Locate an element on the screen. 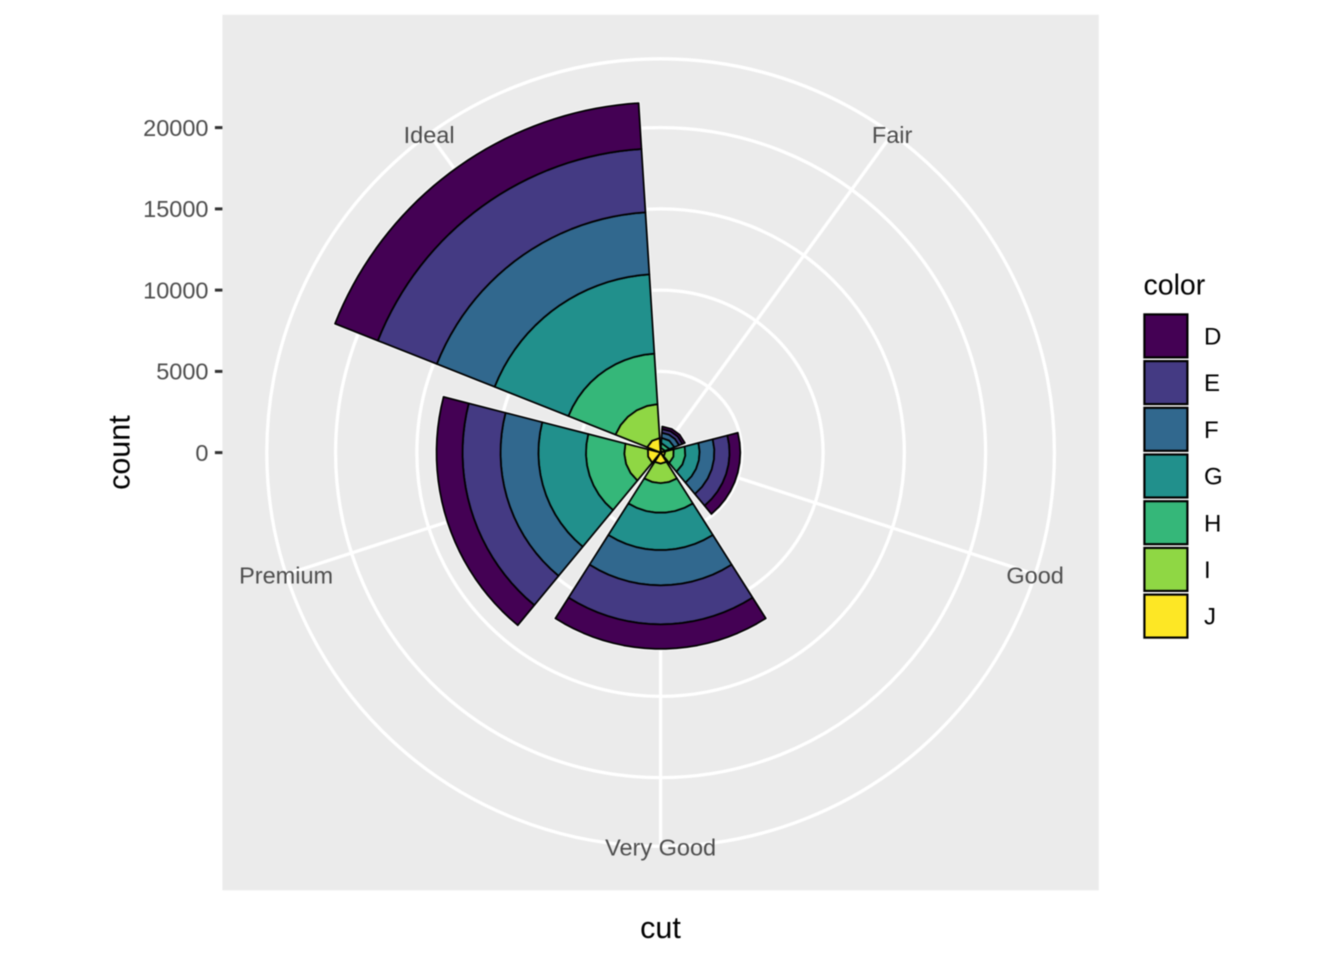  svg-text: D is located at coordinates (1212, 337).